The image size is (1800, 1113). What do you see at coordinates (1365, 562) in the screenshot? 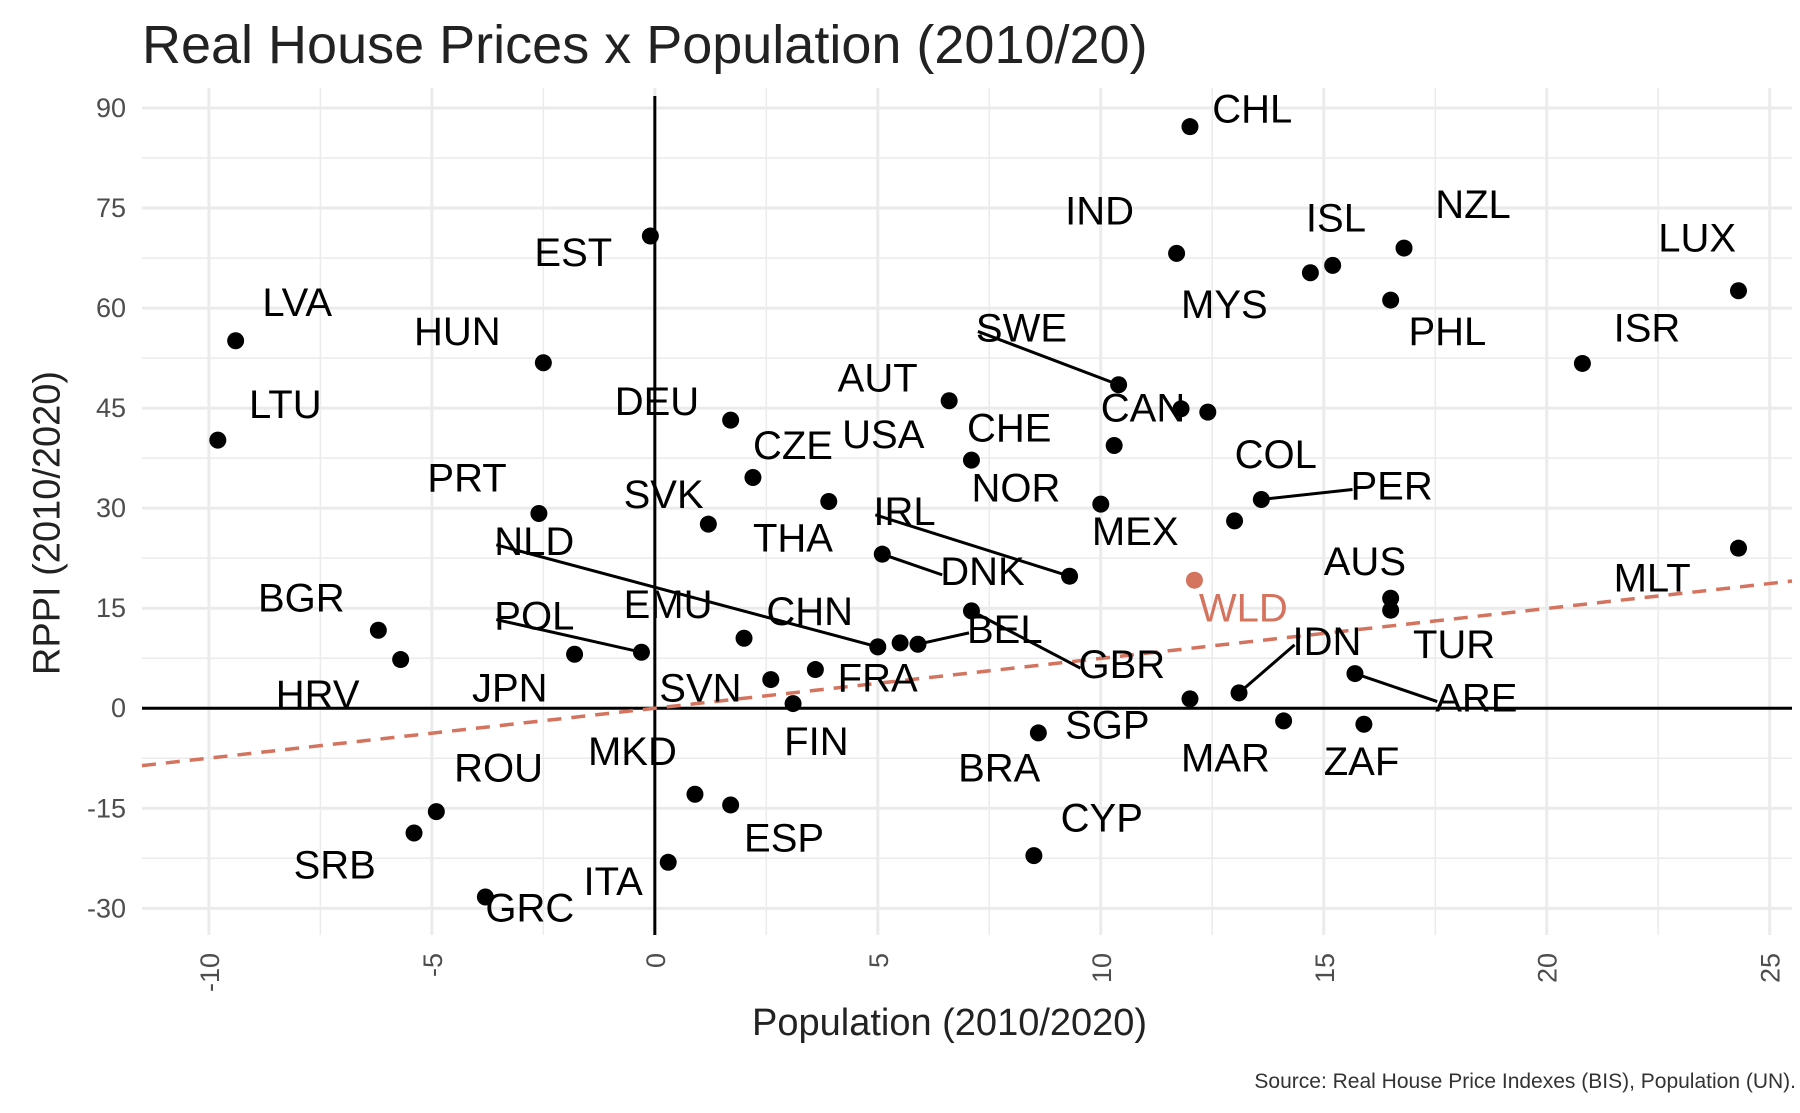
I see `data-label-aus: AUS` at bounding box center [1365, 562].